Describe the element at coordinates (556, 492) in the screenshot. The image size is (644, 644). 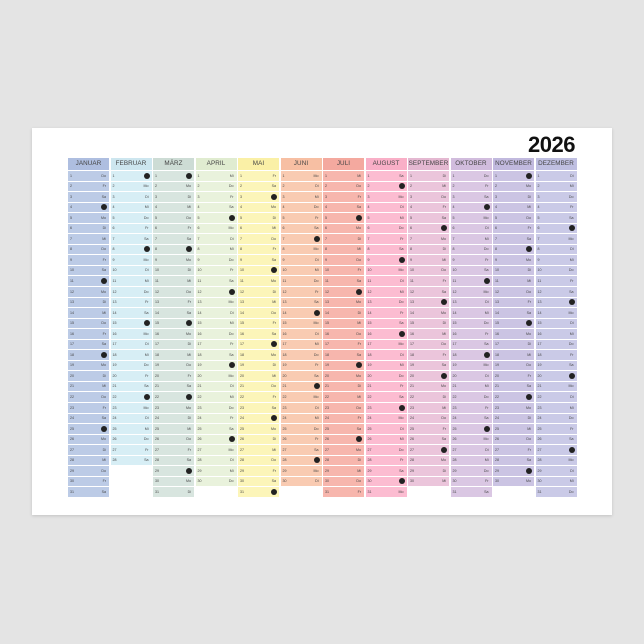
I see `day-cell: 31 Do` at that location.